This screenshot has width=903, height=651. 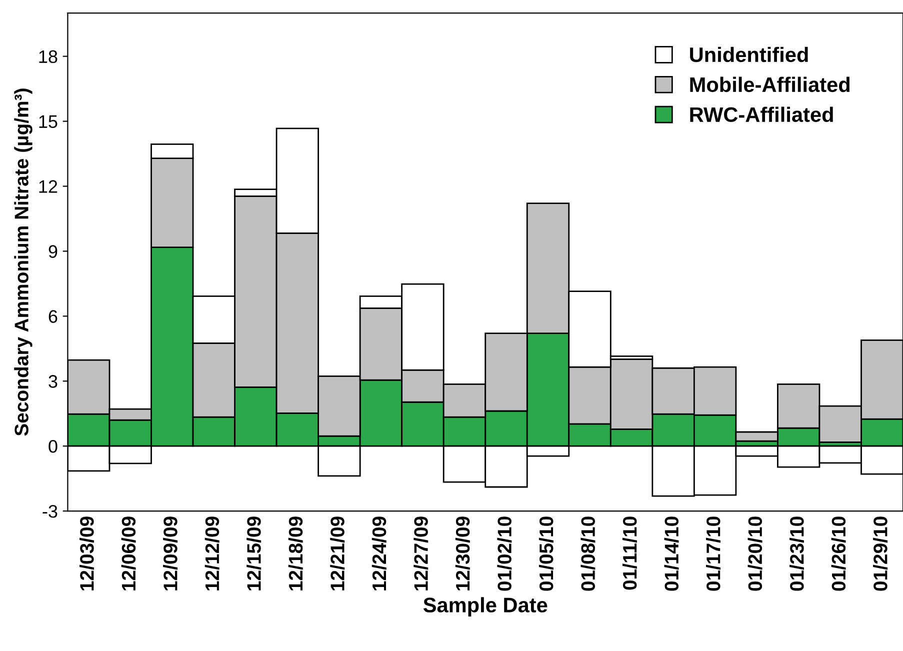 I want to click on x-tick-label: 12/21/09, so click(x=337, y=553).